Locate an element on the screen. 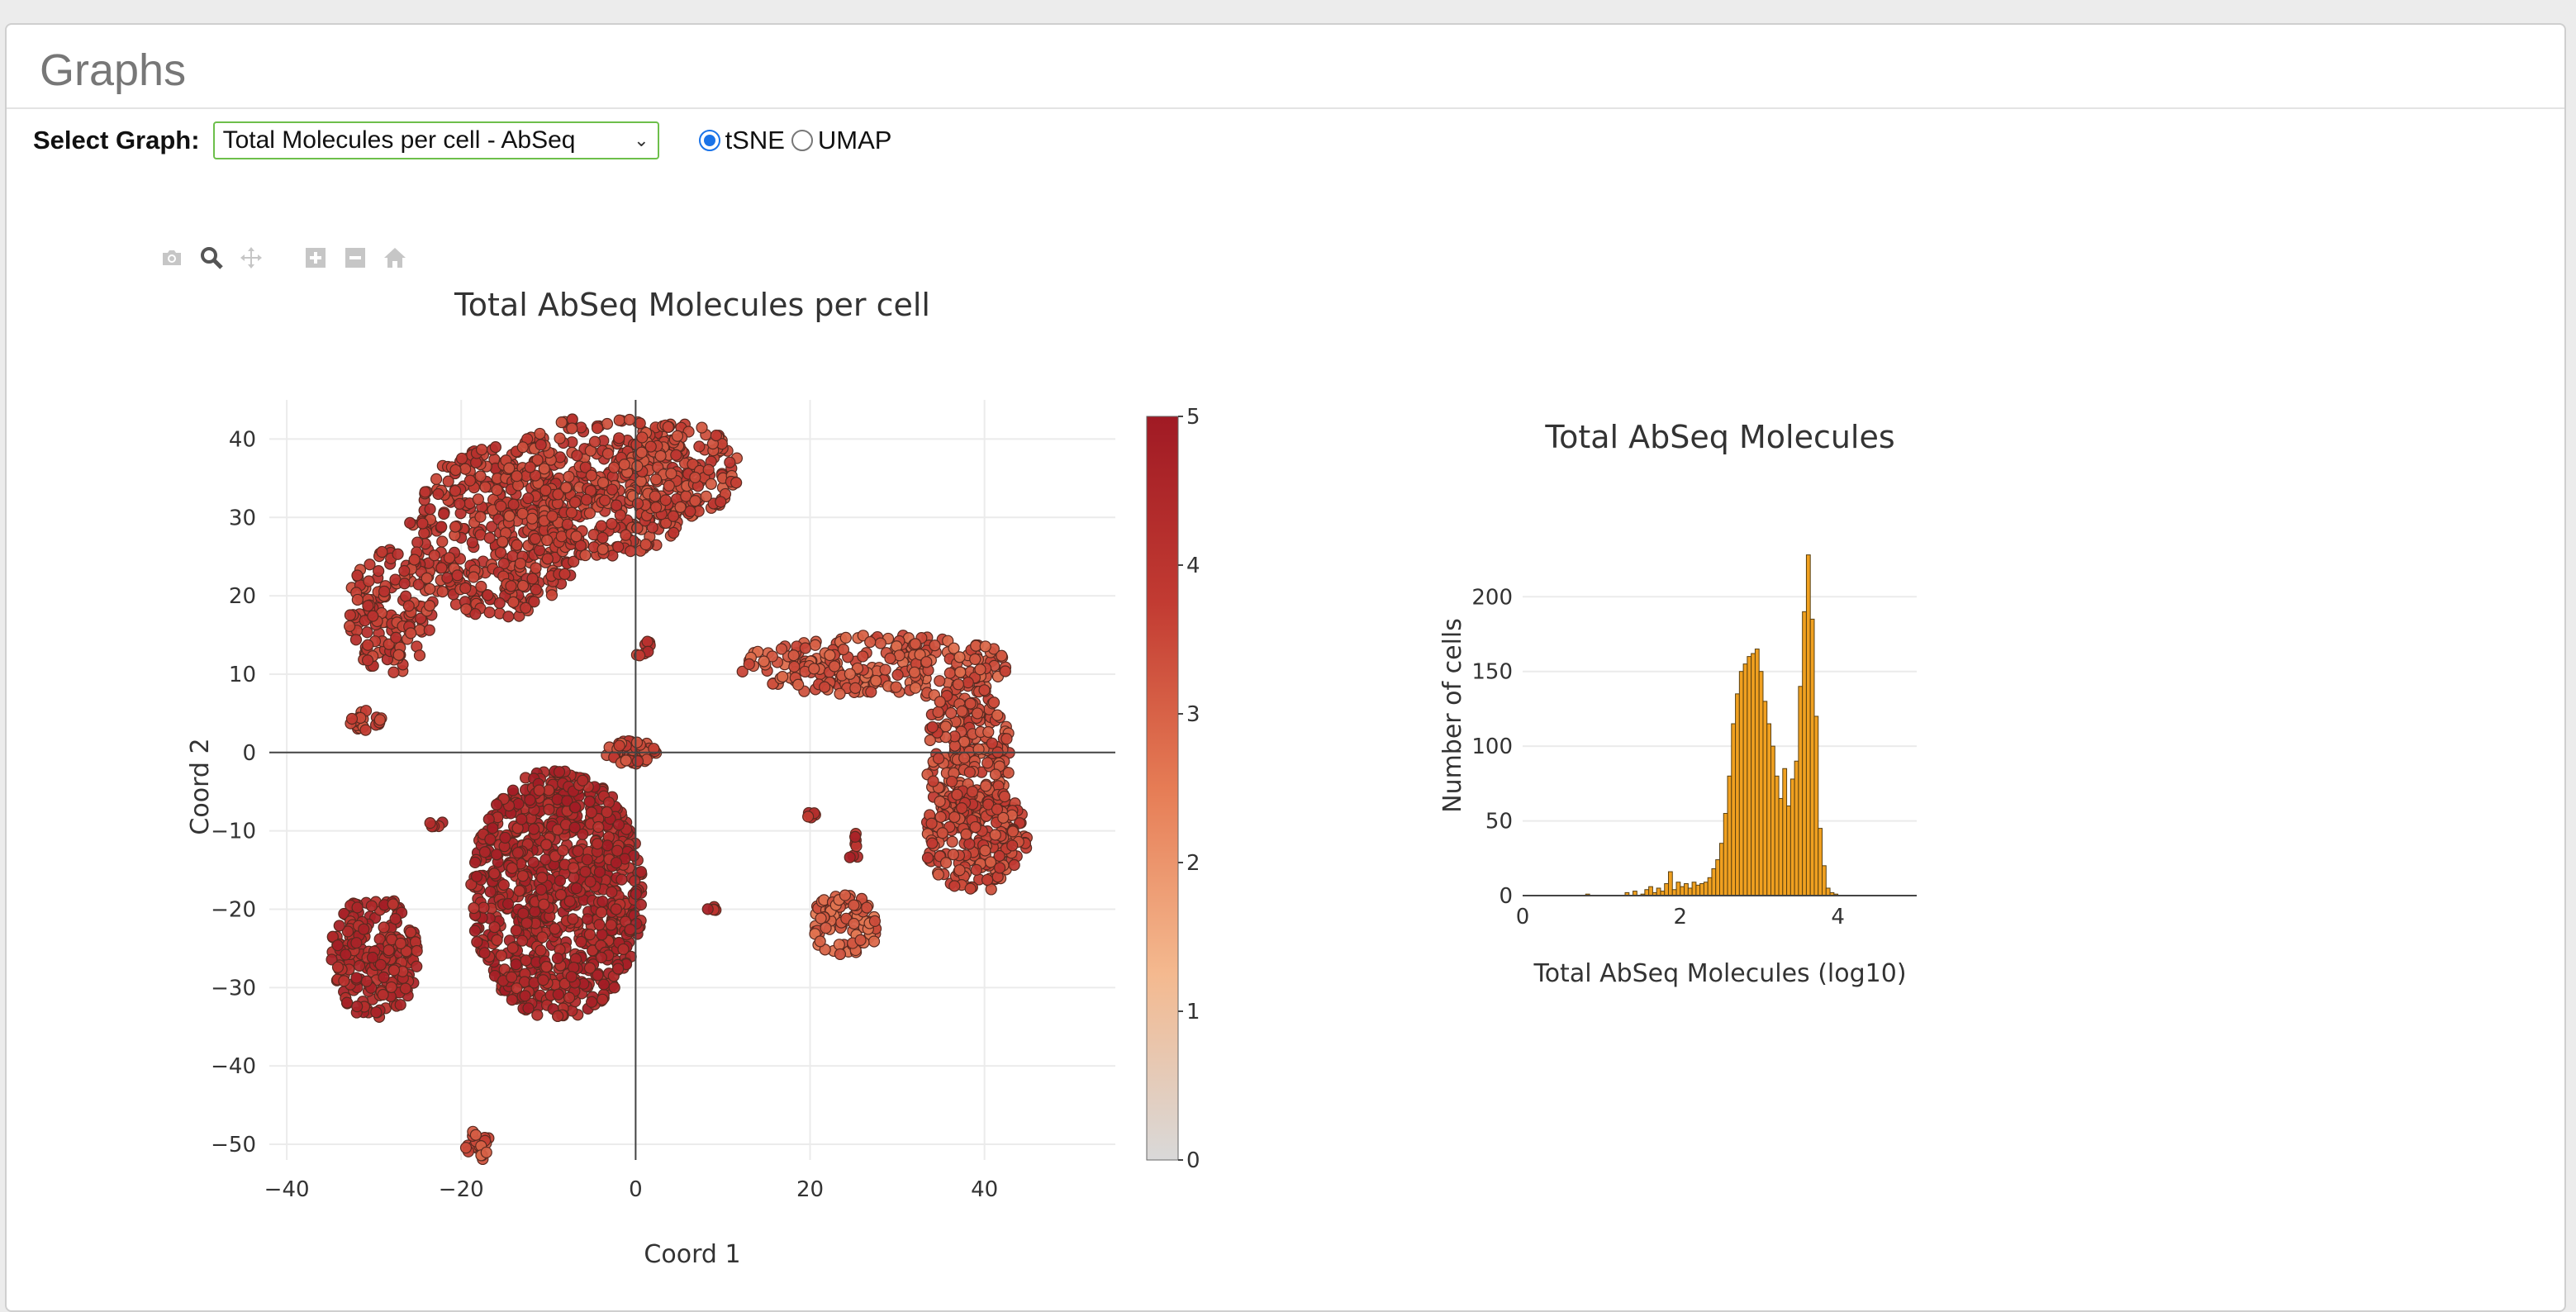 The width and height of the screenshot is (2576, 1312). graph-select: Total Molecules per cell - AbSeq ⌄ is located at coordinates (435, 140).